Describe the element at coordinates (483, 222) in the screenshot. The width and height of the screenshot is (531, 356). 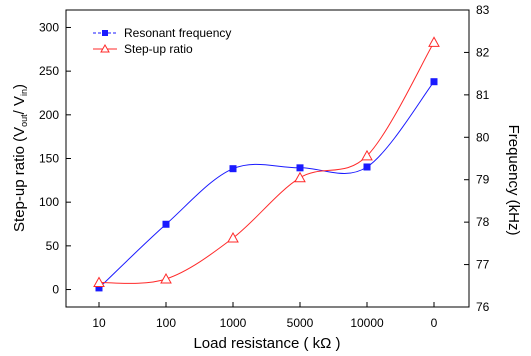
I see `right-tick-label: 78` at that location.